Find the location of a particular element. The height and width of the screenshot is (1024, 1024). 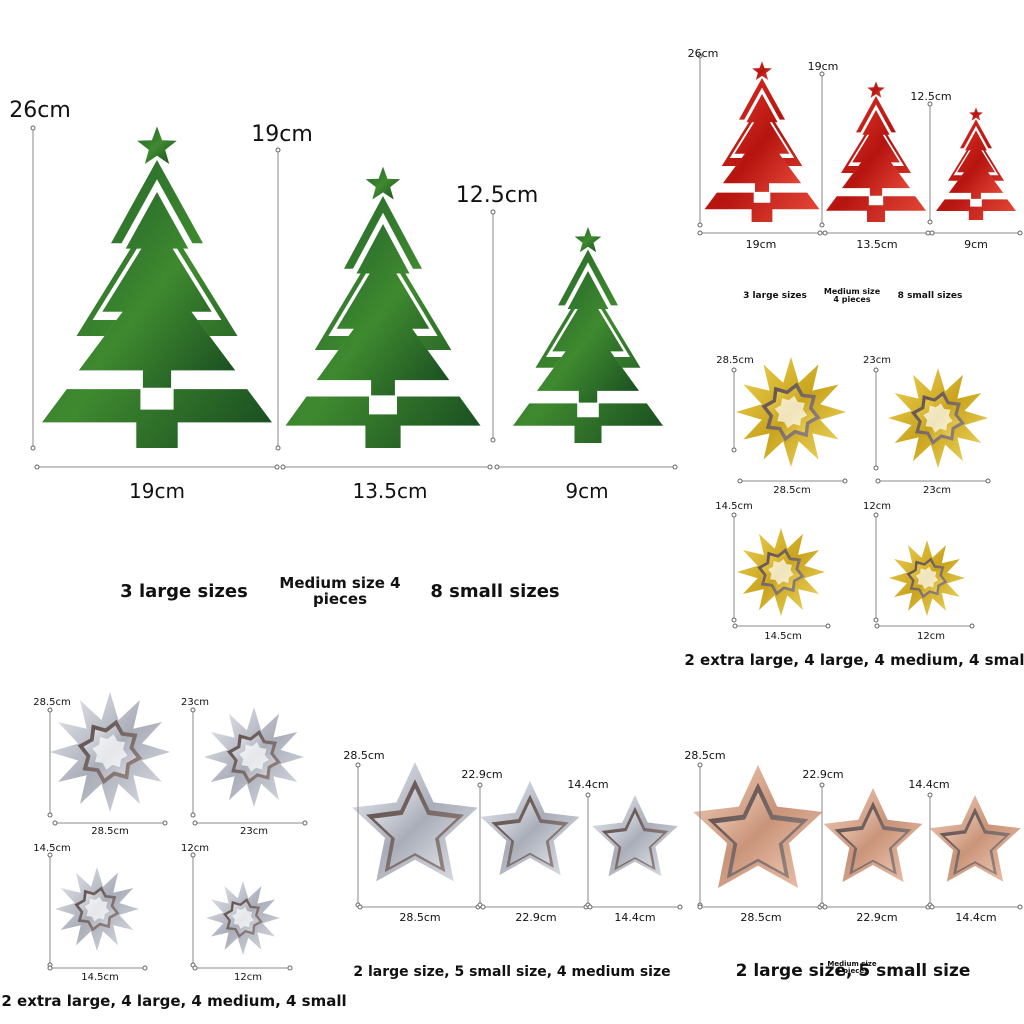

label: 13.5cm is located at coordinates (877, 244).